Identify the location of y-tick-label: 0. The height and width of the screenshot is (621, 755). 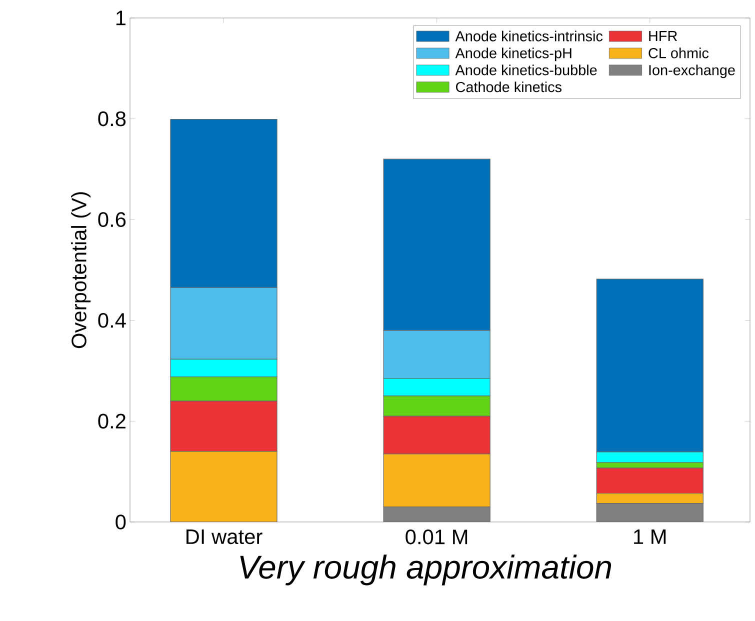
(121, 522).